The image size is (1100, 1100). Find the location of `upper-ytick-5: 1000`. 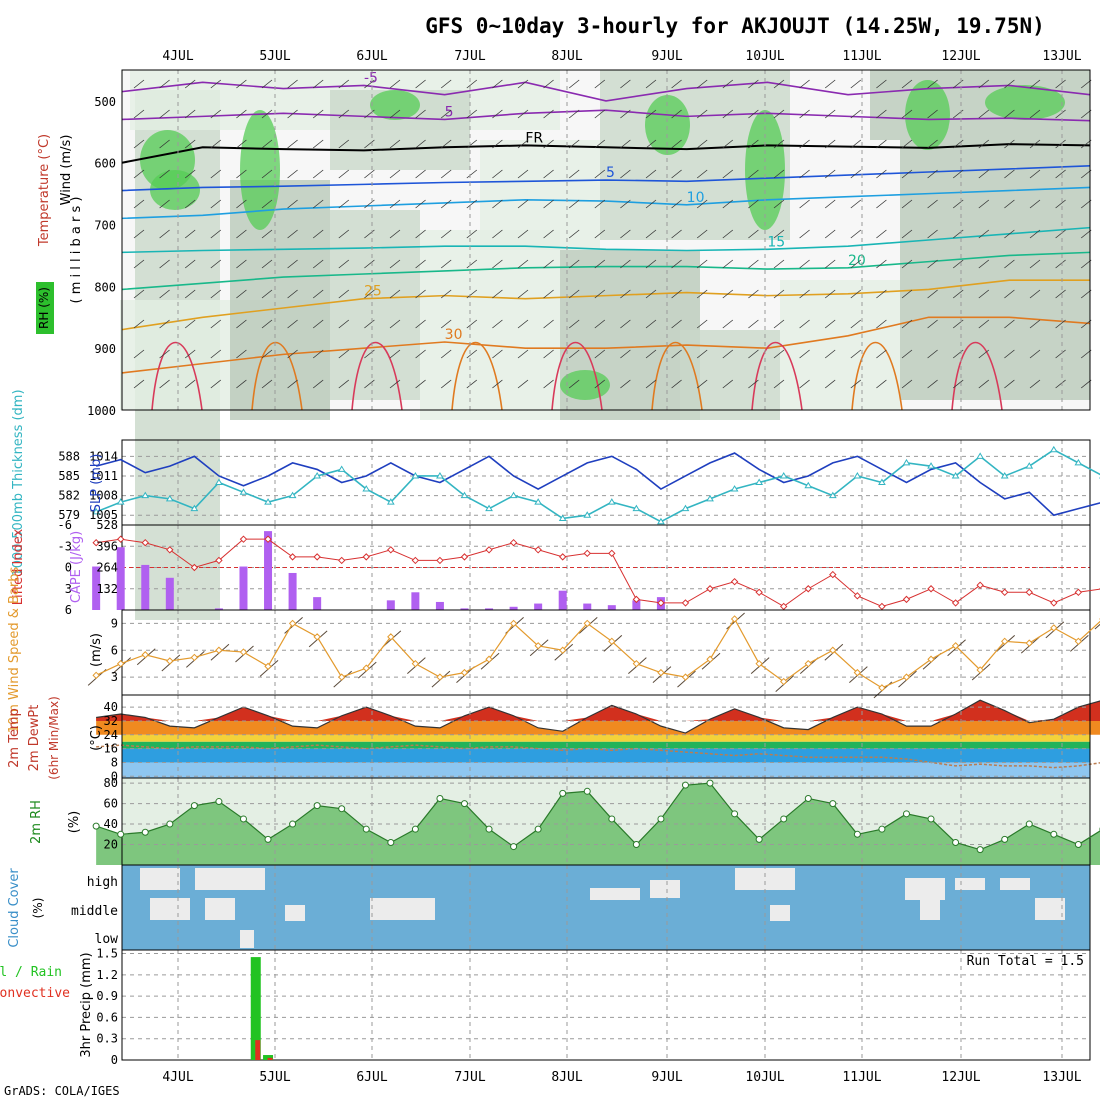

upper-ytick-5: 1000 is located at coordinates (101, 411).